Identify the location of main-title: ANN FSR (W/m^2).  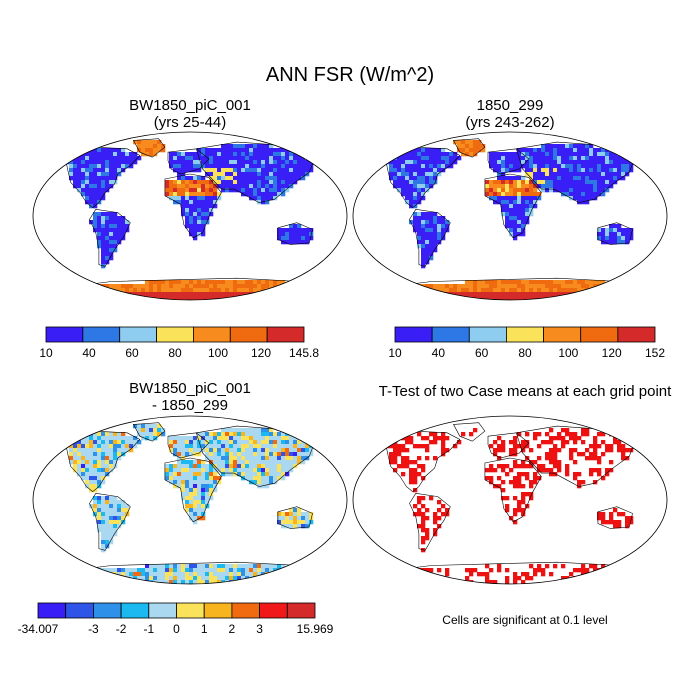
(350, 75).